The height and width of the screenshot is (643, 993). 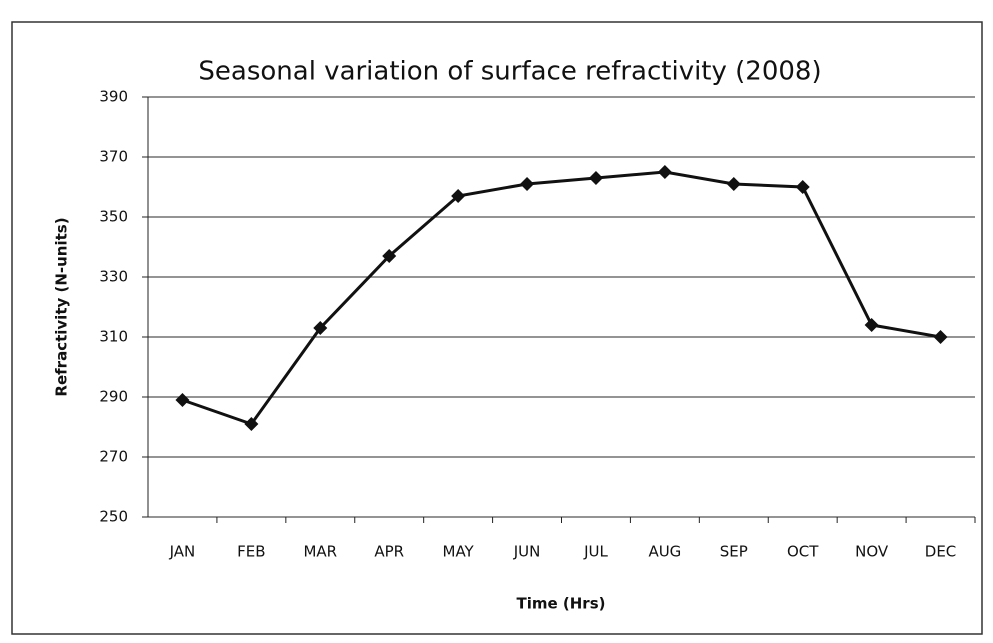 I want to click on y-tick-label: 290, so click(x=113, y=397).